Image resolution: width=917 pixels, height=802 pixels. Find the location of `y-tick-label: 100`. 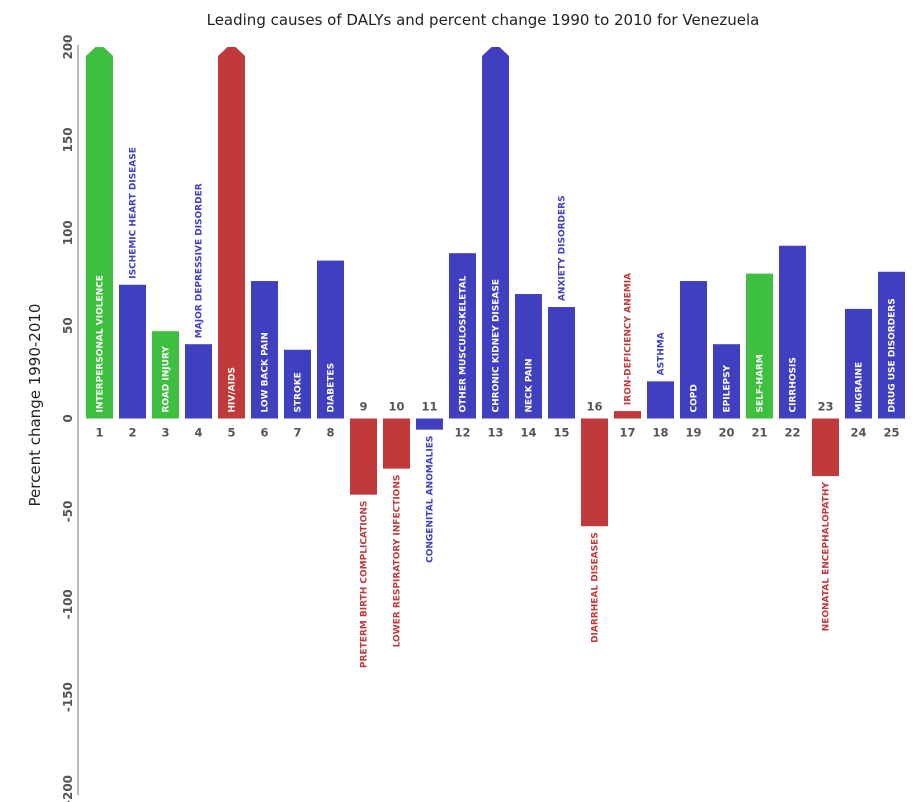

y-tick-label: 100 is located at coordinates (68, 232).